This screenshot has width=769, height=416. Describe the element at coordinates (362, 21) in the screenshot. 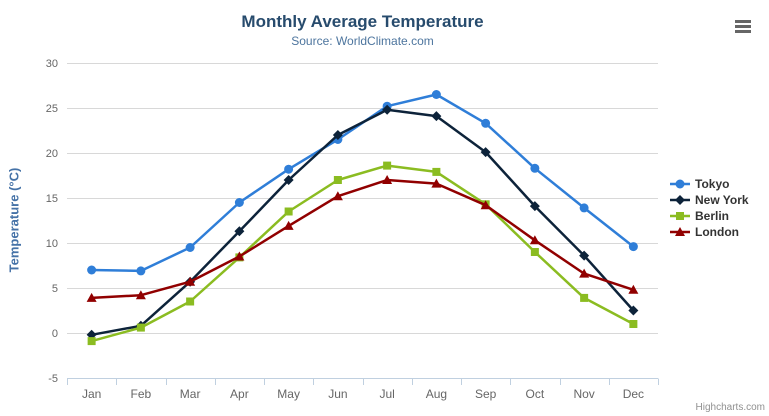

I see `chart-title: Monthly Average Temperature` at that location.